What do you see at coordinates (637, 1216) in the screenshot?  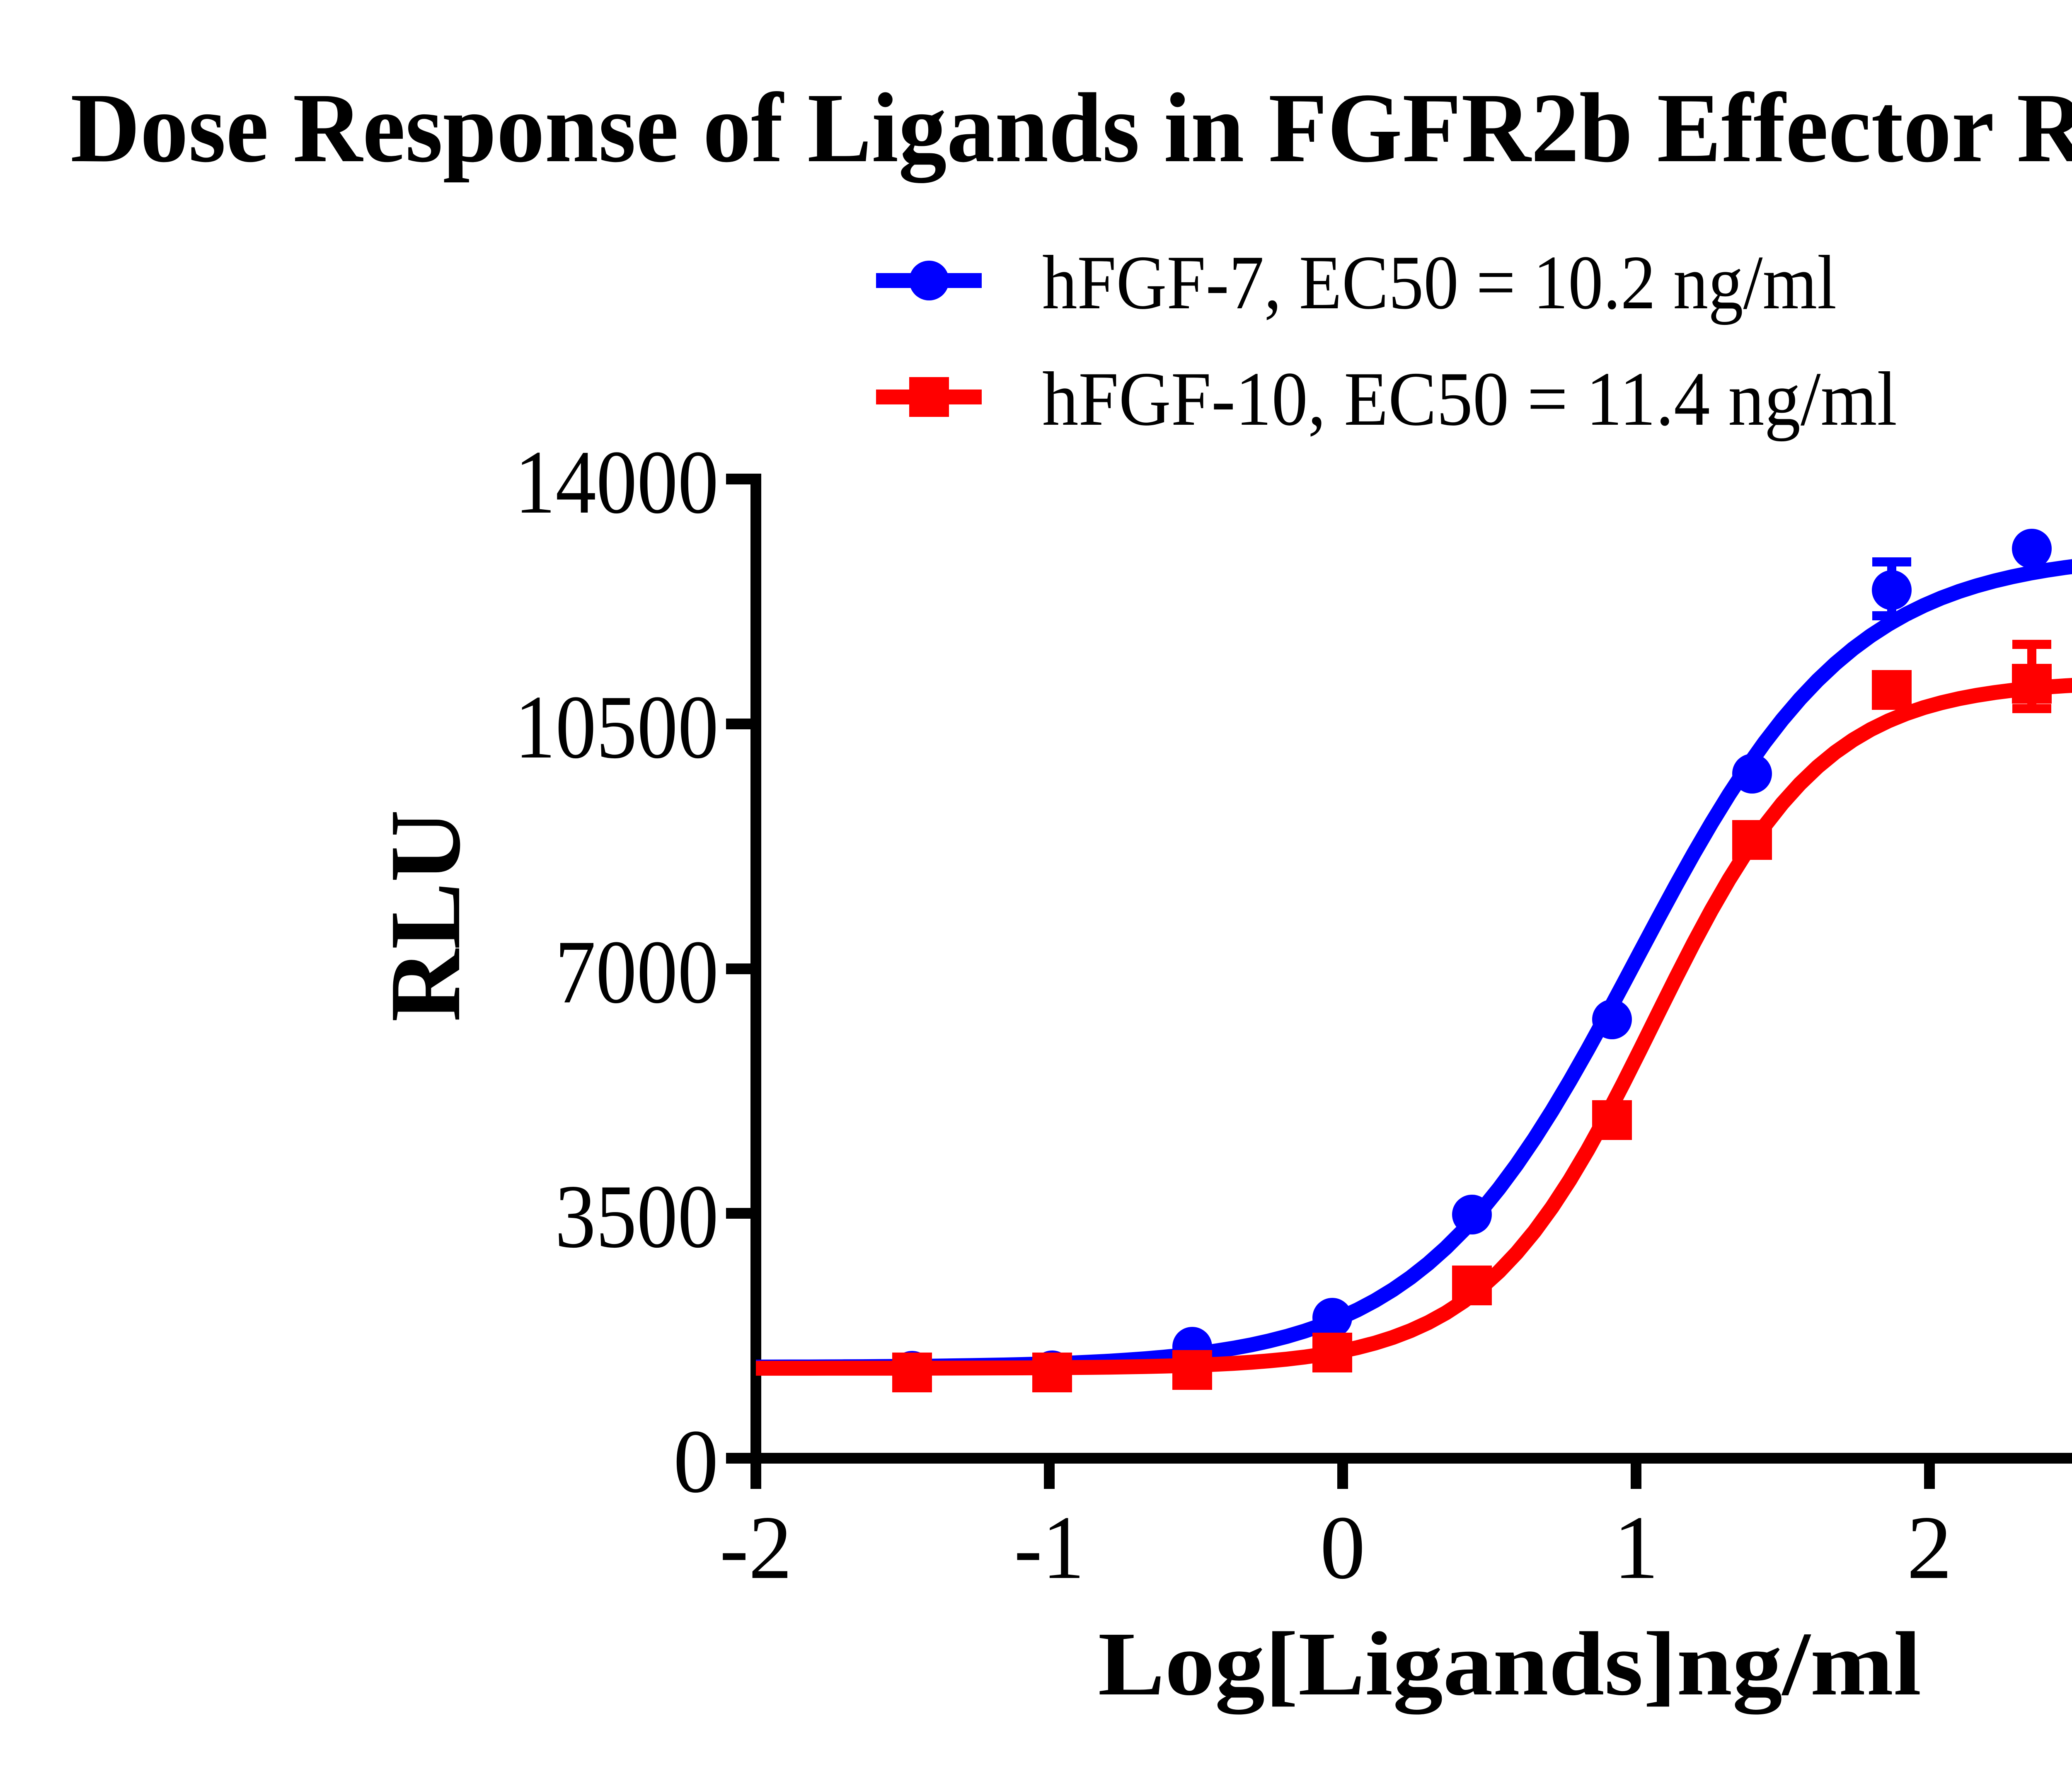 I see `svg-text: 3500` at bounding box center [637, 1216].